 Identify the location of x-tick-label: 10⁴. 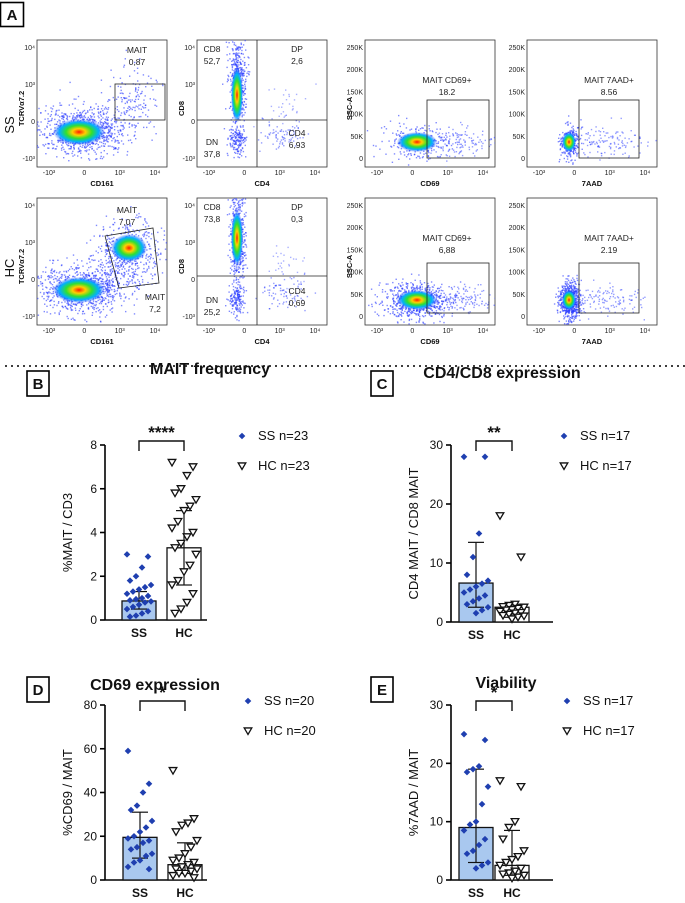
(315, 331).